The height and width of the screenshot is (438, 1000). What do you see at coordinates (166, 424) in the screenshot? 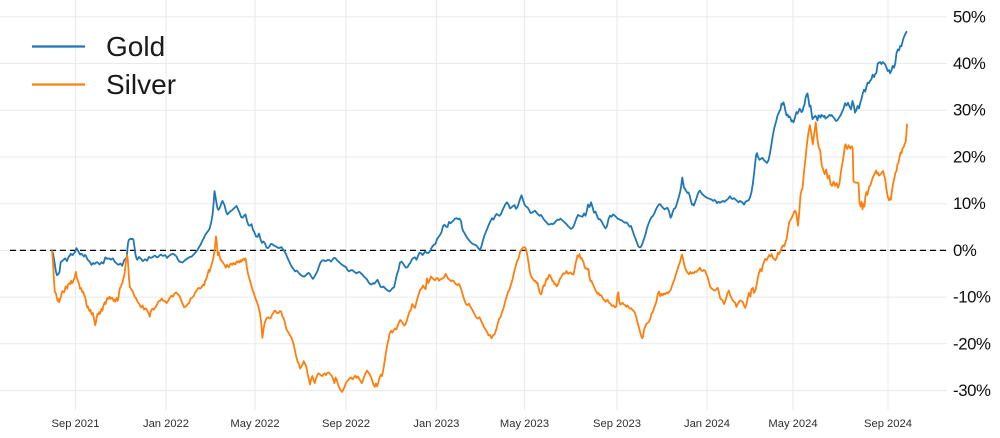
I see `svg-text: Jan 2022` at bounding box center [166, 424].